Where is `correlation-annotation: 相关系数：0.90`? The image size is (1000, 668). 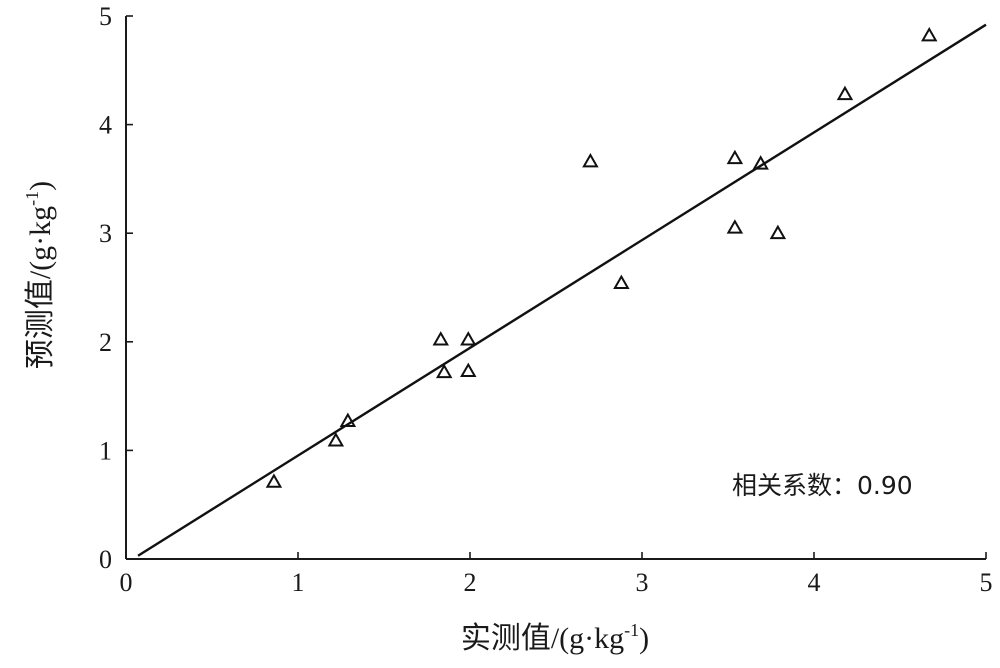
correlation-annotation: 相关系数：0.90 is located at coordinates (822, 485).